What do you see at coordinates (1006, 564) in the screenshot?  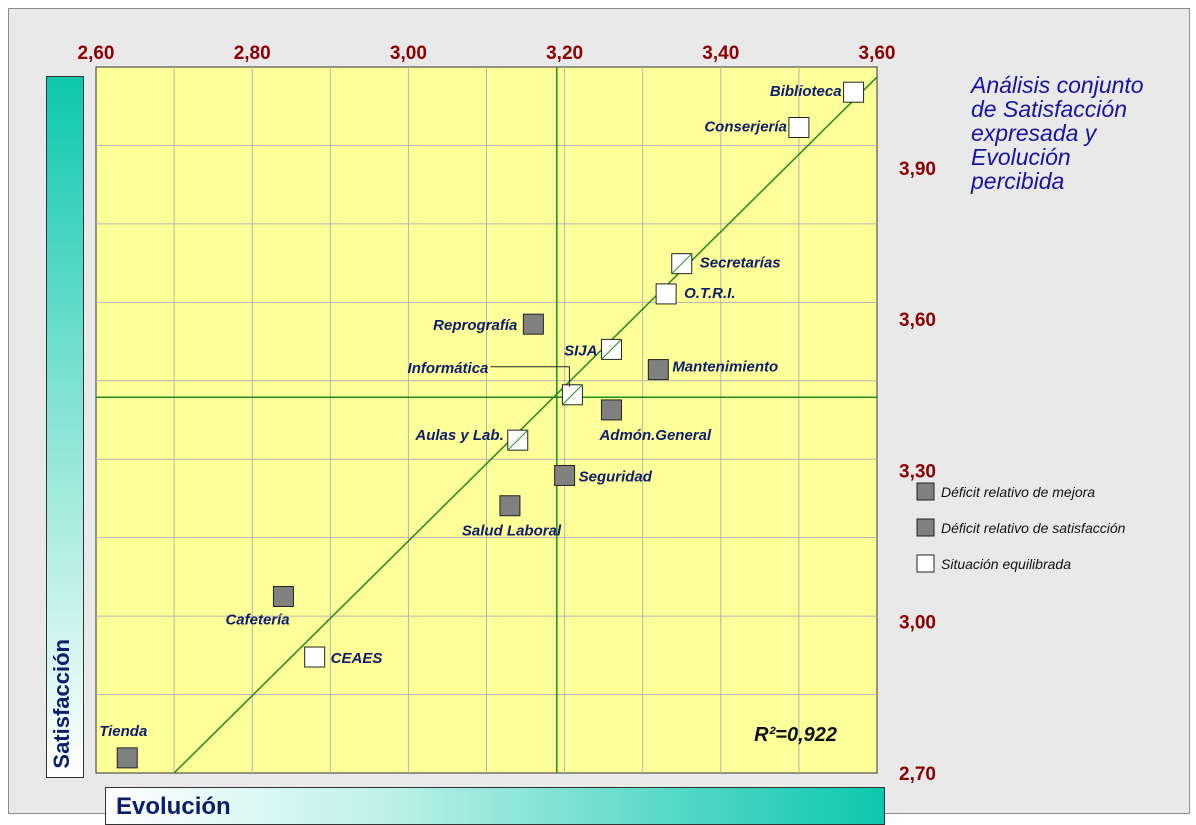 I see `legend-label: Situación equilibrada` at bounding box center [1006, 564].